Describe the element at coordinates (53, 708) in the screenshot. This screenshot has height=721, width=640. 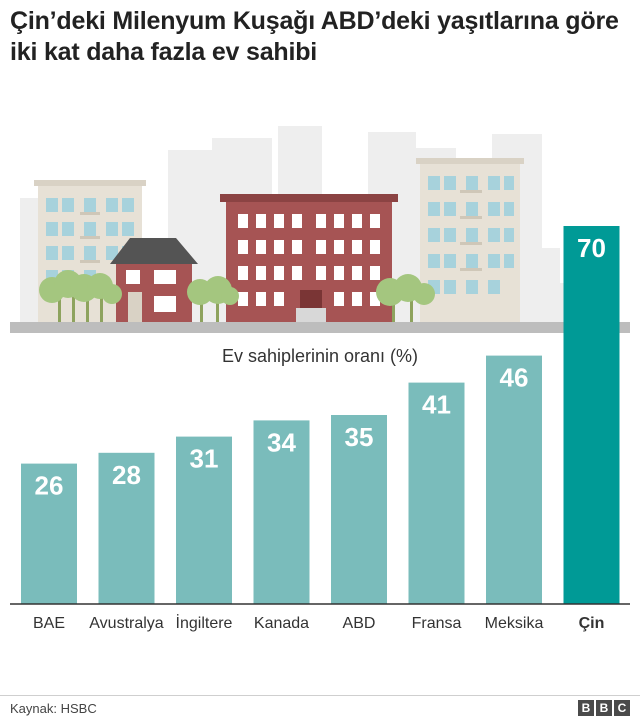
I see `source-note: Kaynak: HSBC` at that location.